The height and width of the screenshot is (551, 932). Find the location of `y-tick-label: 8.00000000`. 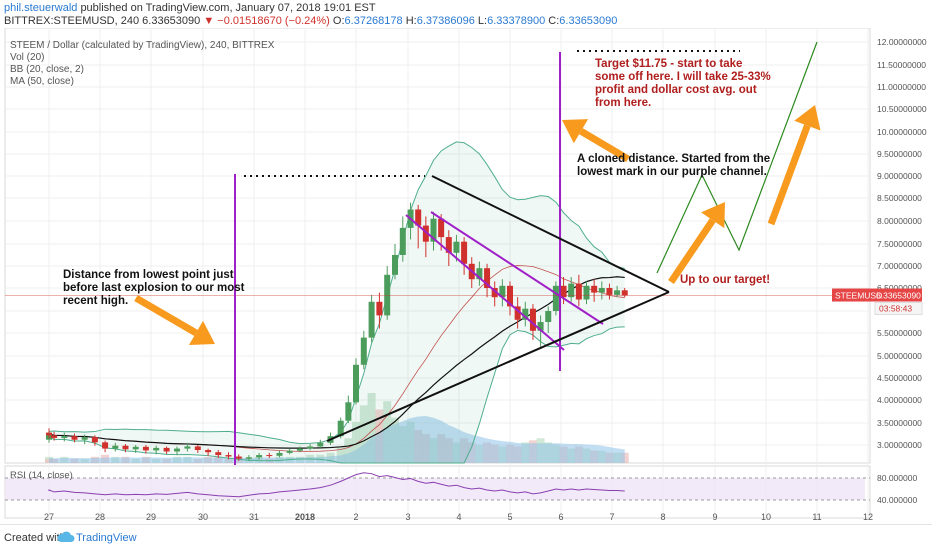

y-tick-label: 8.00000000 is located at coordinates (899, 221).